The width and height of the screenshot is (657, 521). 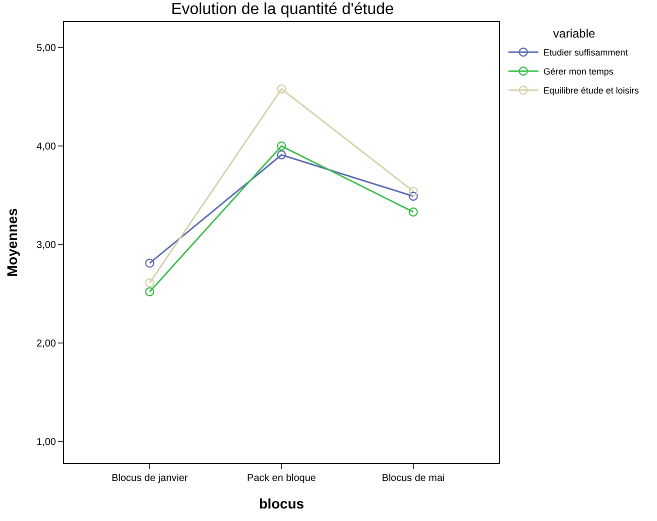 What do you see at coordinates (46, 442) in the screenshot?
I see `y-tick-label: 1,00` at bounding box center [46, 442].